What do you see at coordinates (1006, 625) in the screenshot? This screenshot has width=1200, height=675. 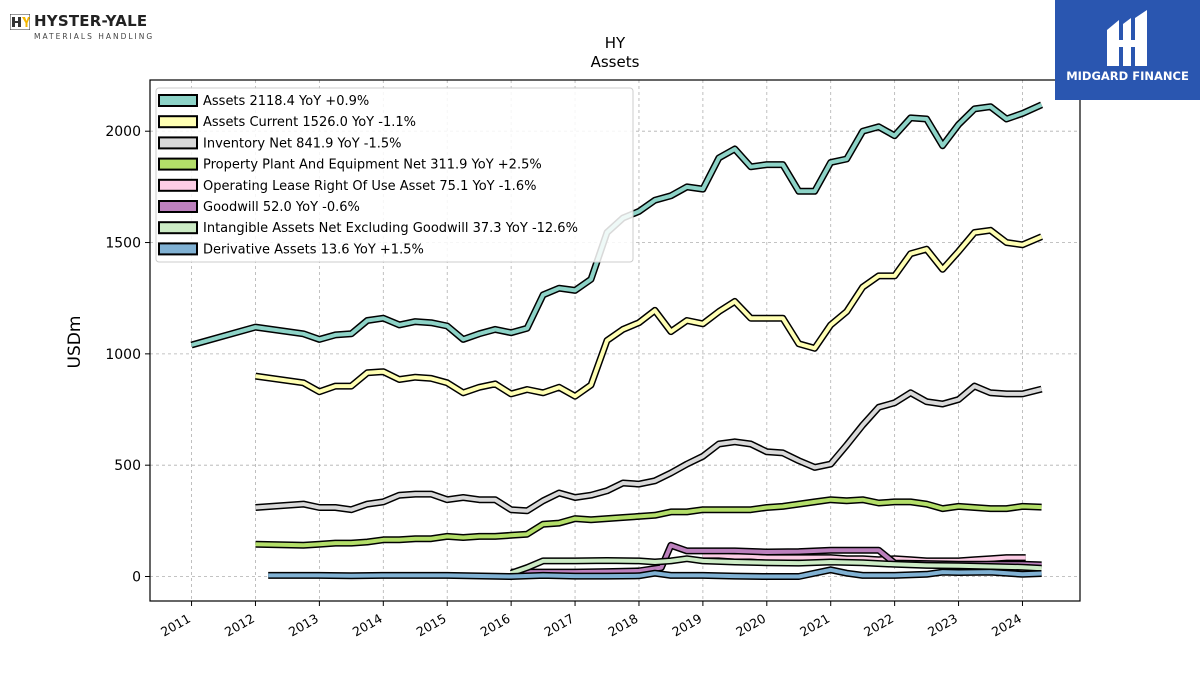 I see `x-tick-label: 2024` at bounding box center [1006, 625].